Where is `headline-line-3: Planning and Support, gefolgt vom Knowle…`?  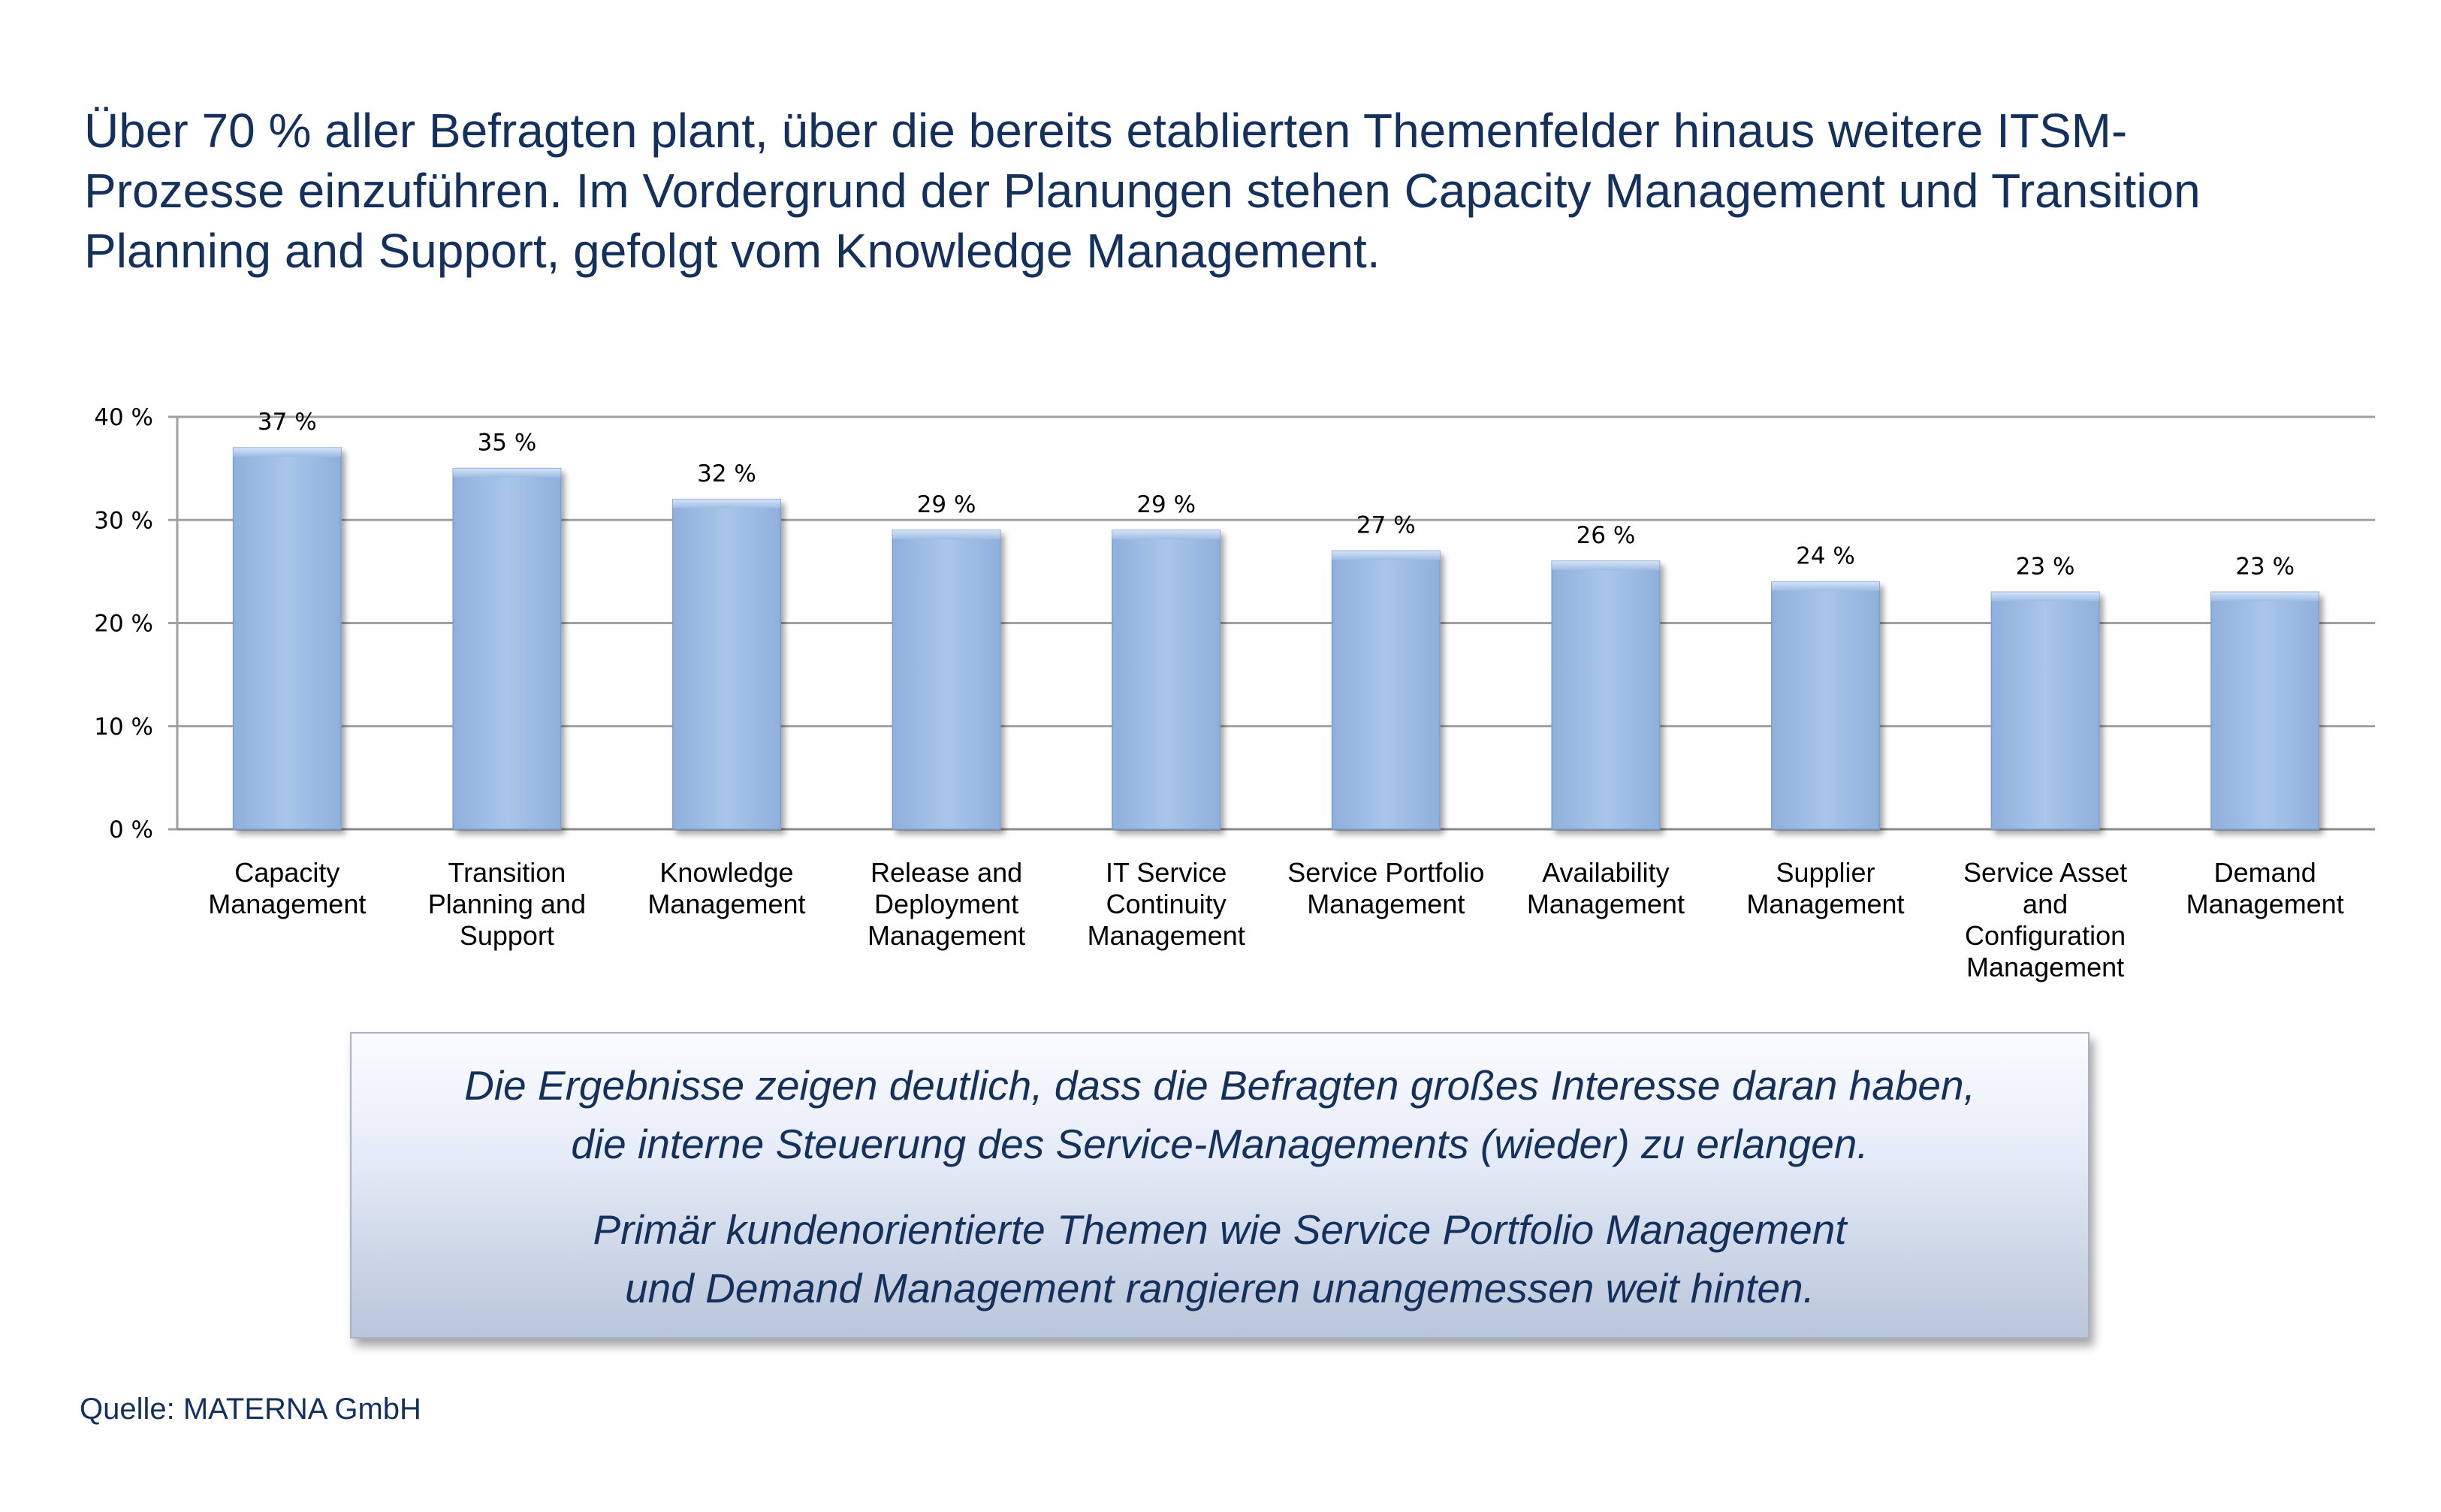
headline-line-3: Planning and Support, gefolgt vom Knowle… is located at coordinates (732, 251).